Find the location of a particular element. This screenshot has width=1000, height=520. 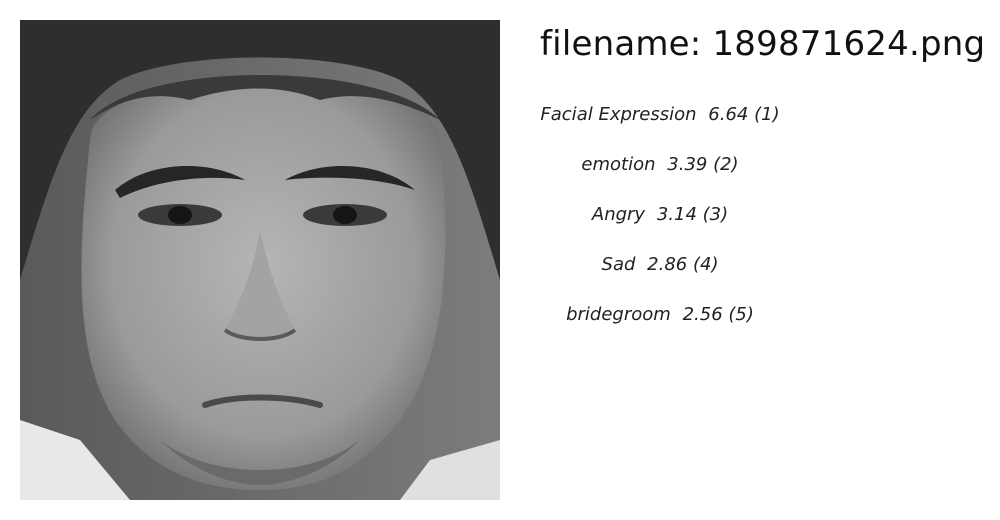

label-rank: (1) is located at coordinates (767, 114).